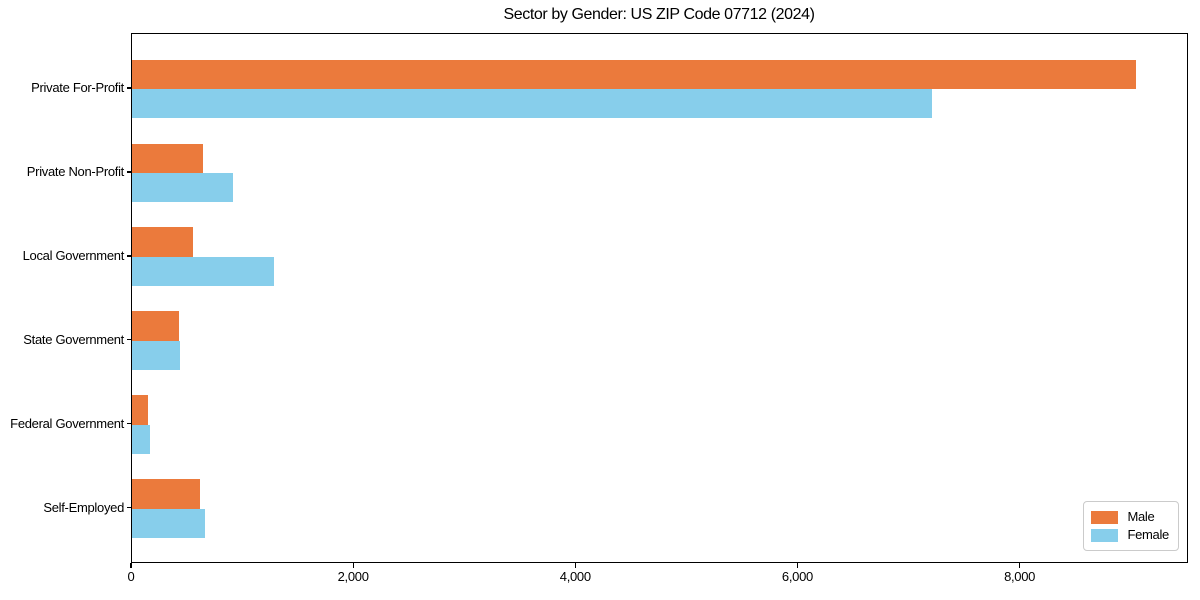 The image size is (1200, 600). I want to click on bar-male-state-government, so click(155, 326).